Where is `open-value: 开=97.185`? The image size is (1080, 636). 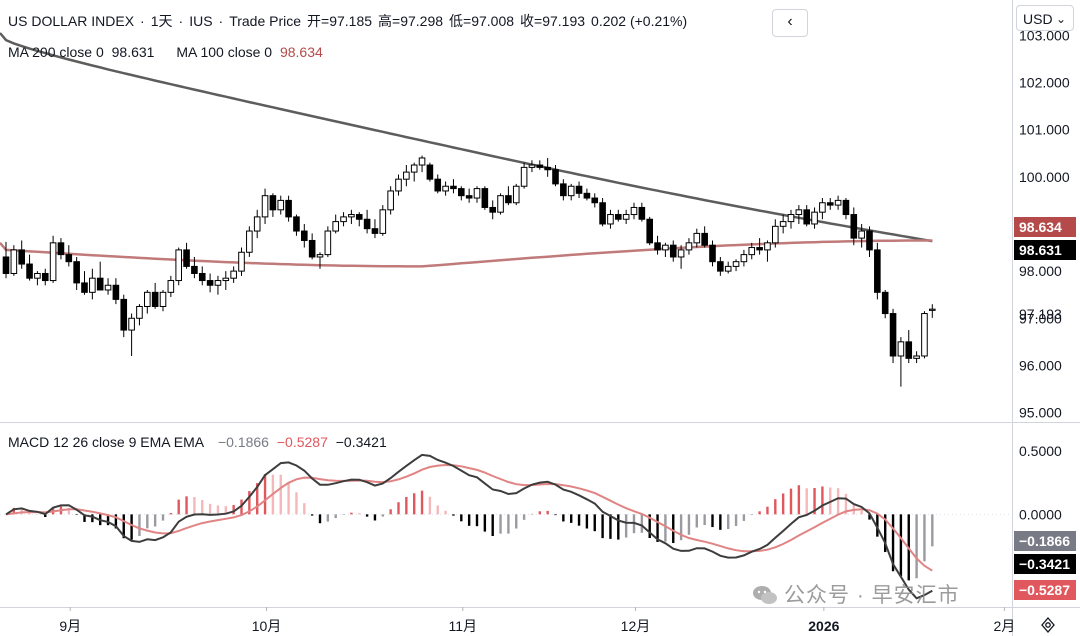 open-value: 开=97.185 is located at coordinates (340, 21).